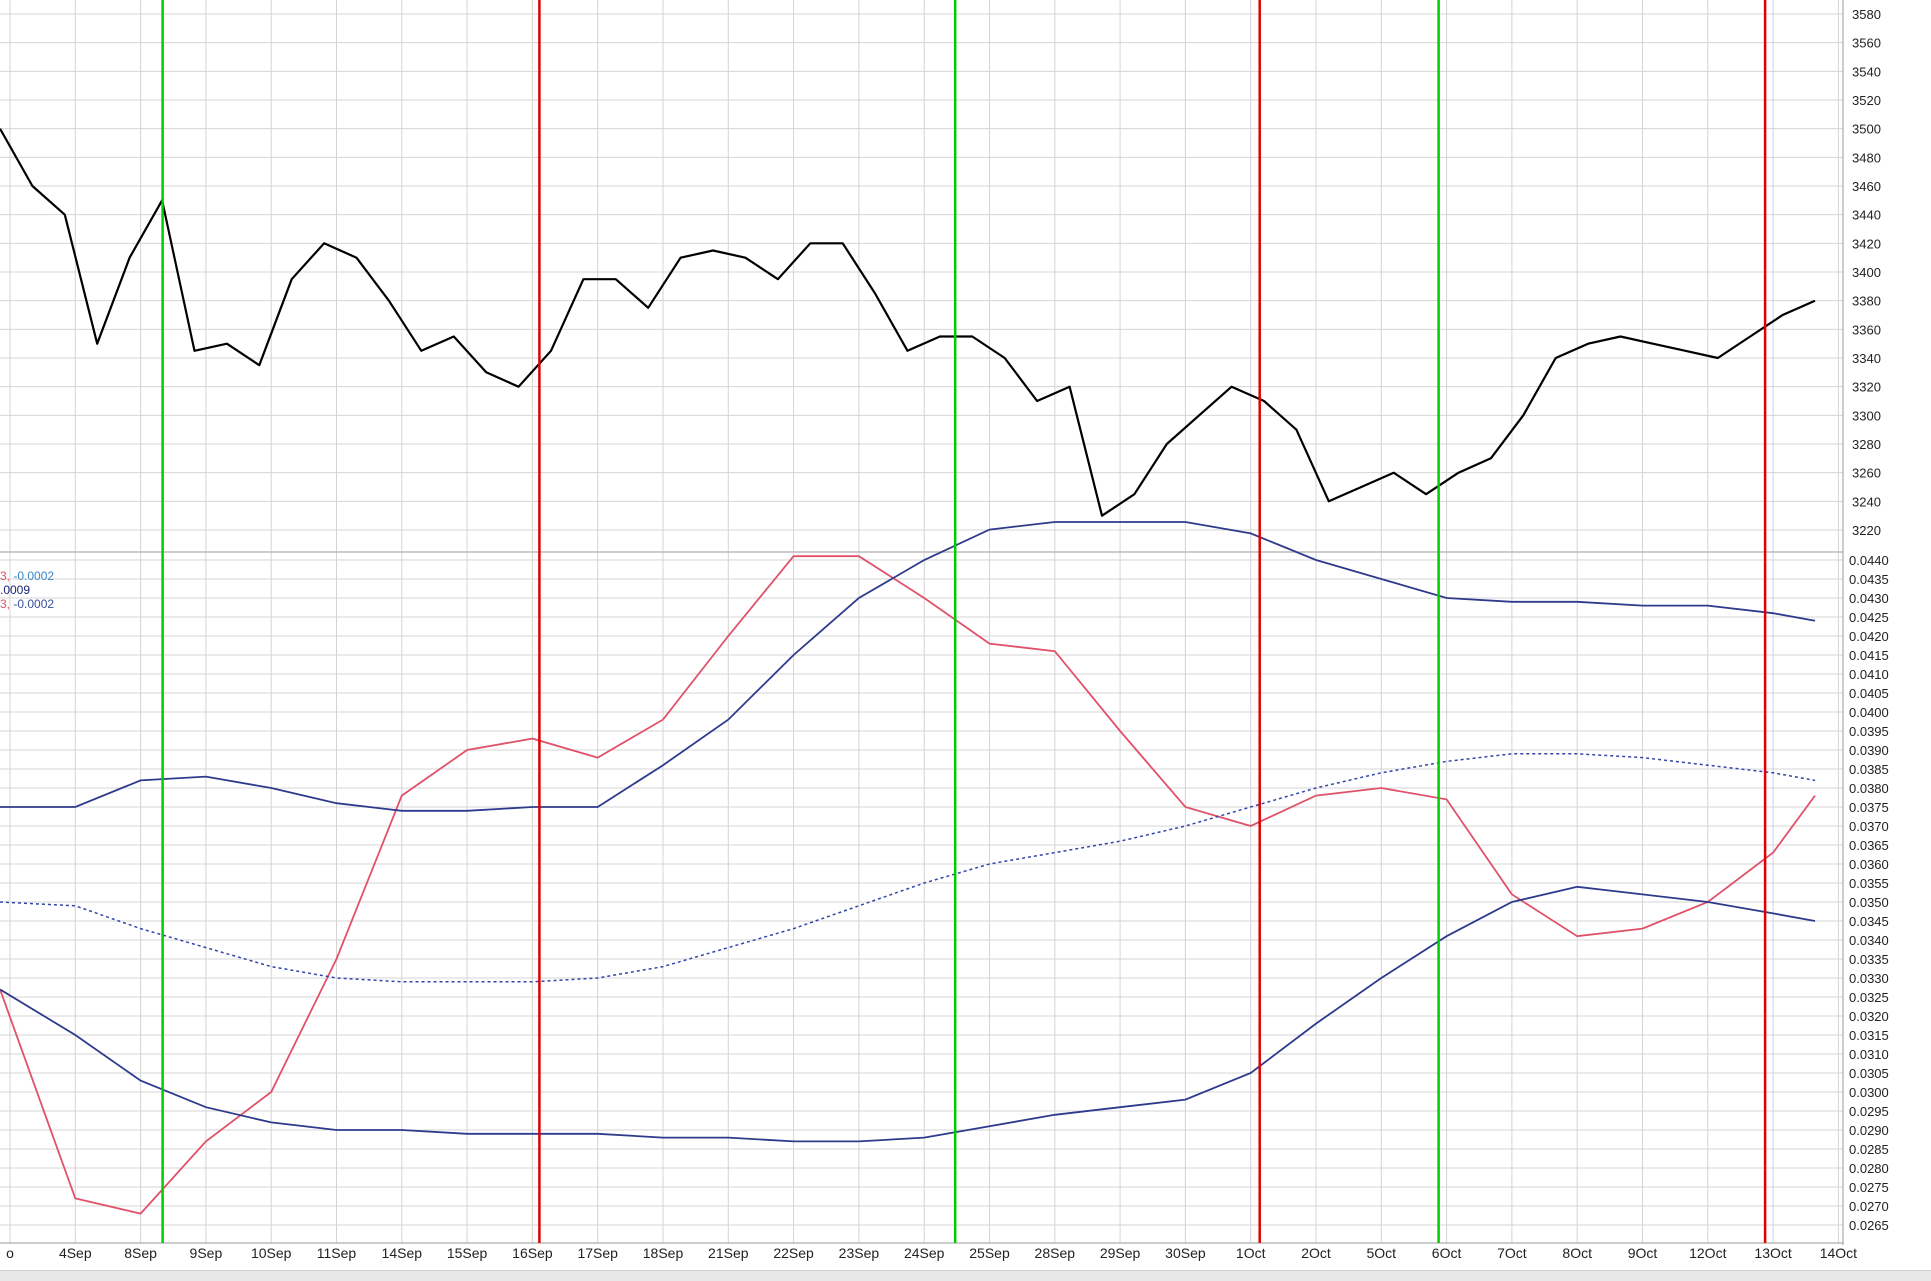 The image size is (1931, 1281). Describe the element at coordinates (1869, 655) in the screenshot. I see `indicator-tick-label: 0.0415` at that location.